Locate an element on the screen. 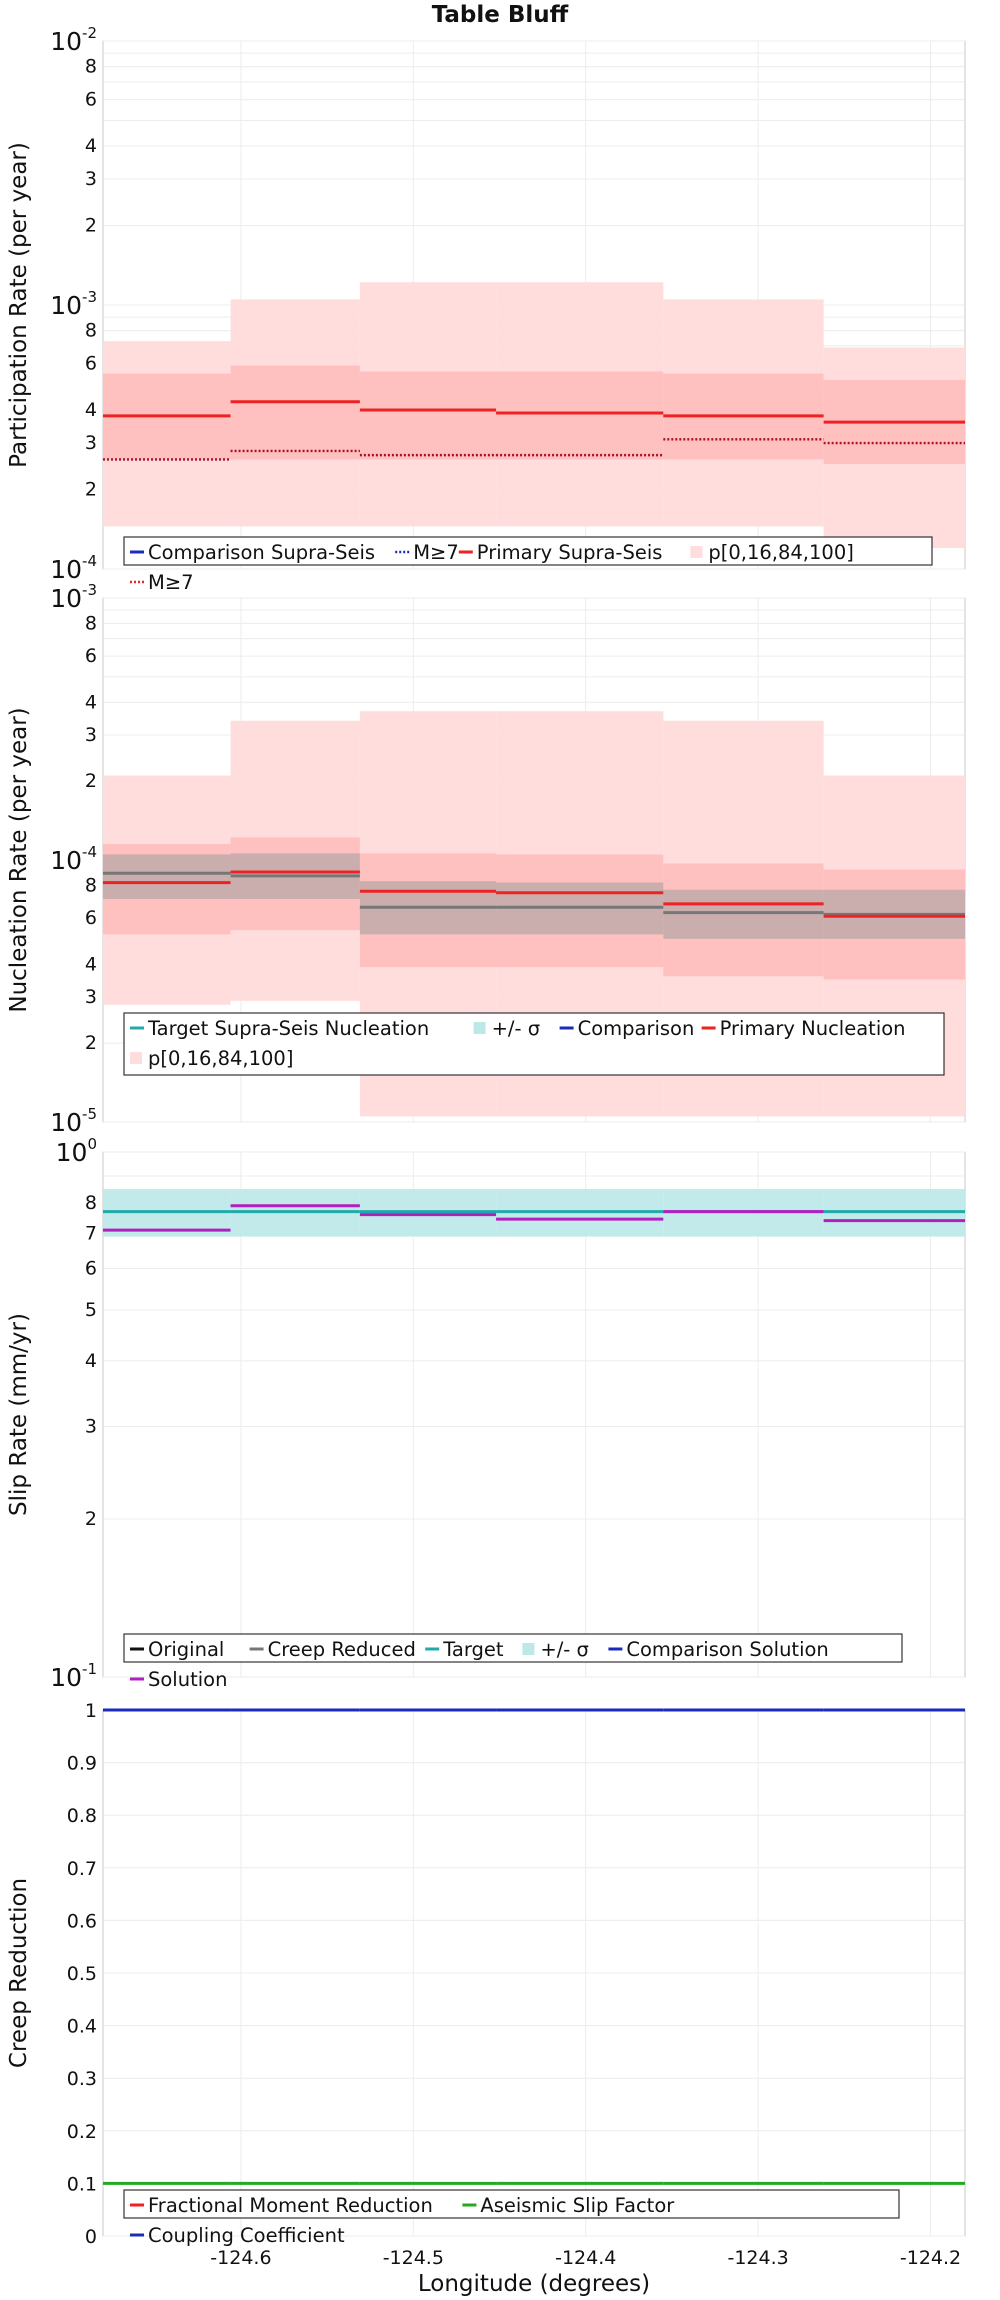 The width and height of the screenshot is (1000, 2300). y-tick-label-major: 10⁰ is located at coordinates (76, 1151).